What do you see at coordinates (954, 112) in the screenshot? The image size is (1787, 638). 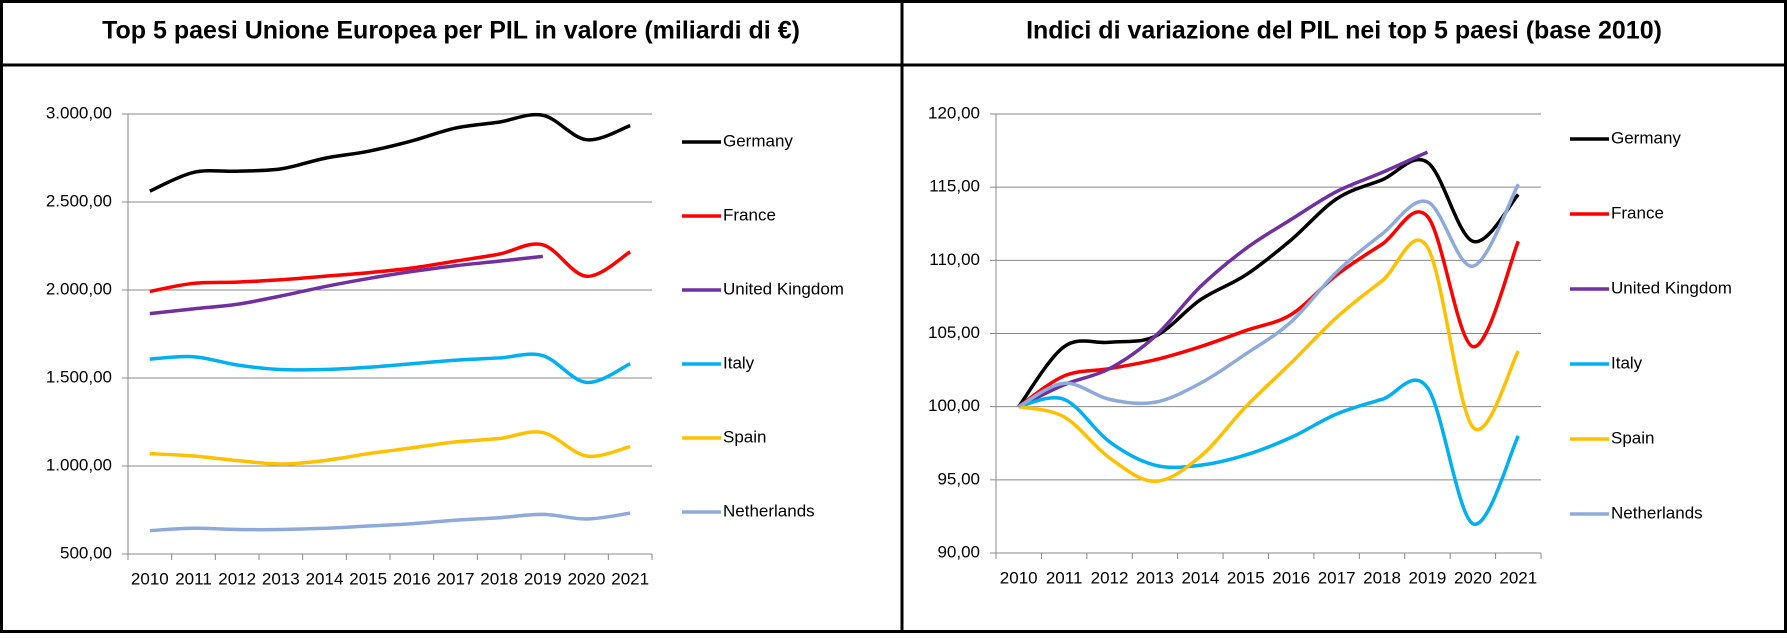 I see `y-tick-label: 120,00` at bounding box center [954, 112].